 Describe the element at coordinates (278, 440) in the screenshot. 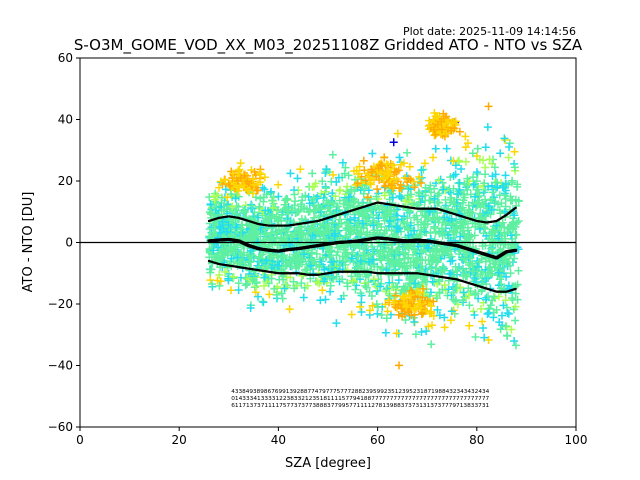

I see `x-tick-label: 40` at that location.